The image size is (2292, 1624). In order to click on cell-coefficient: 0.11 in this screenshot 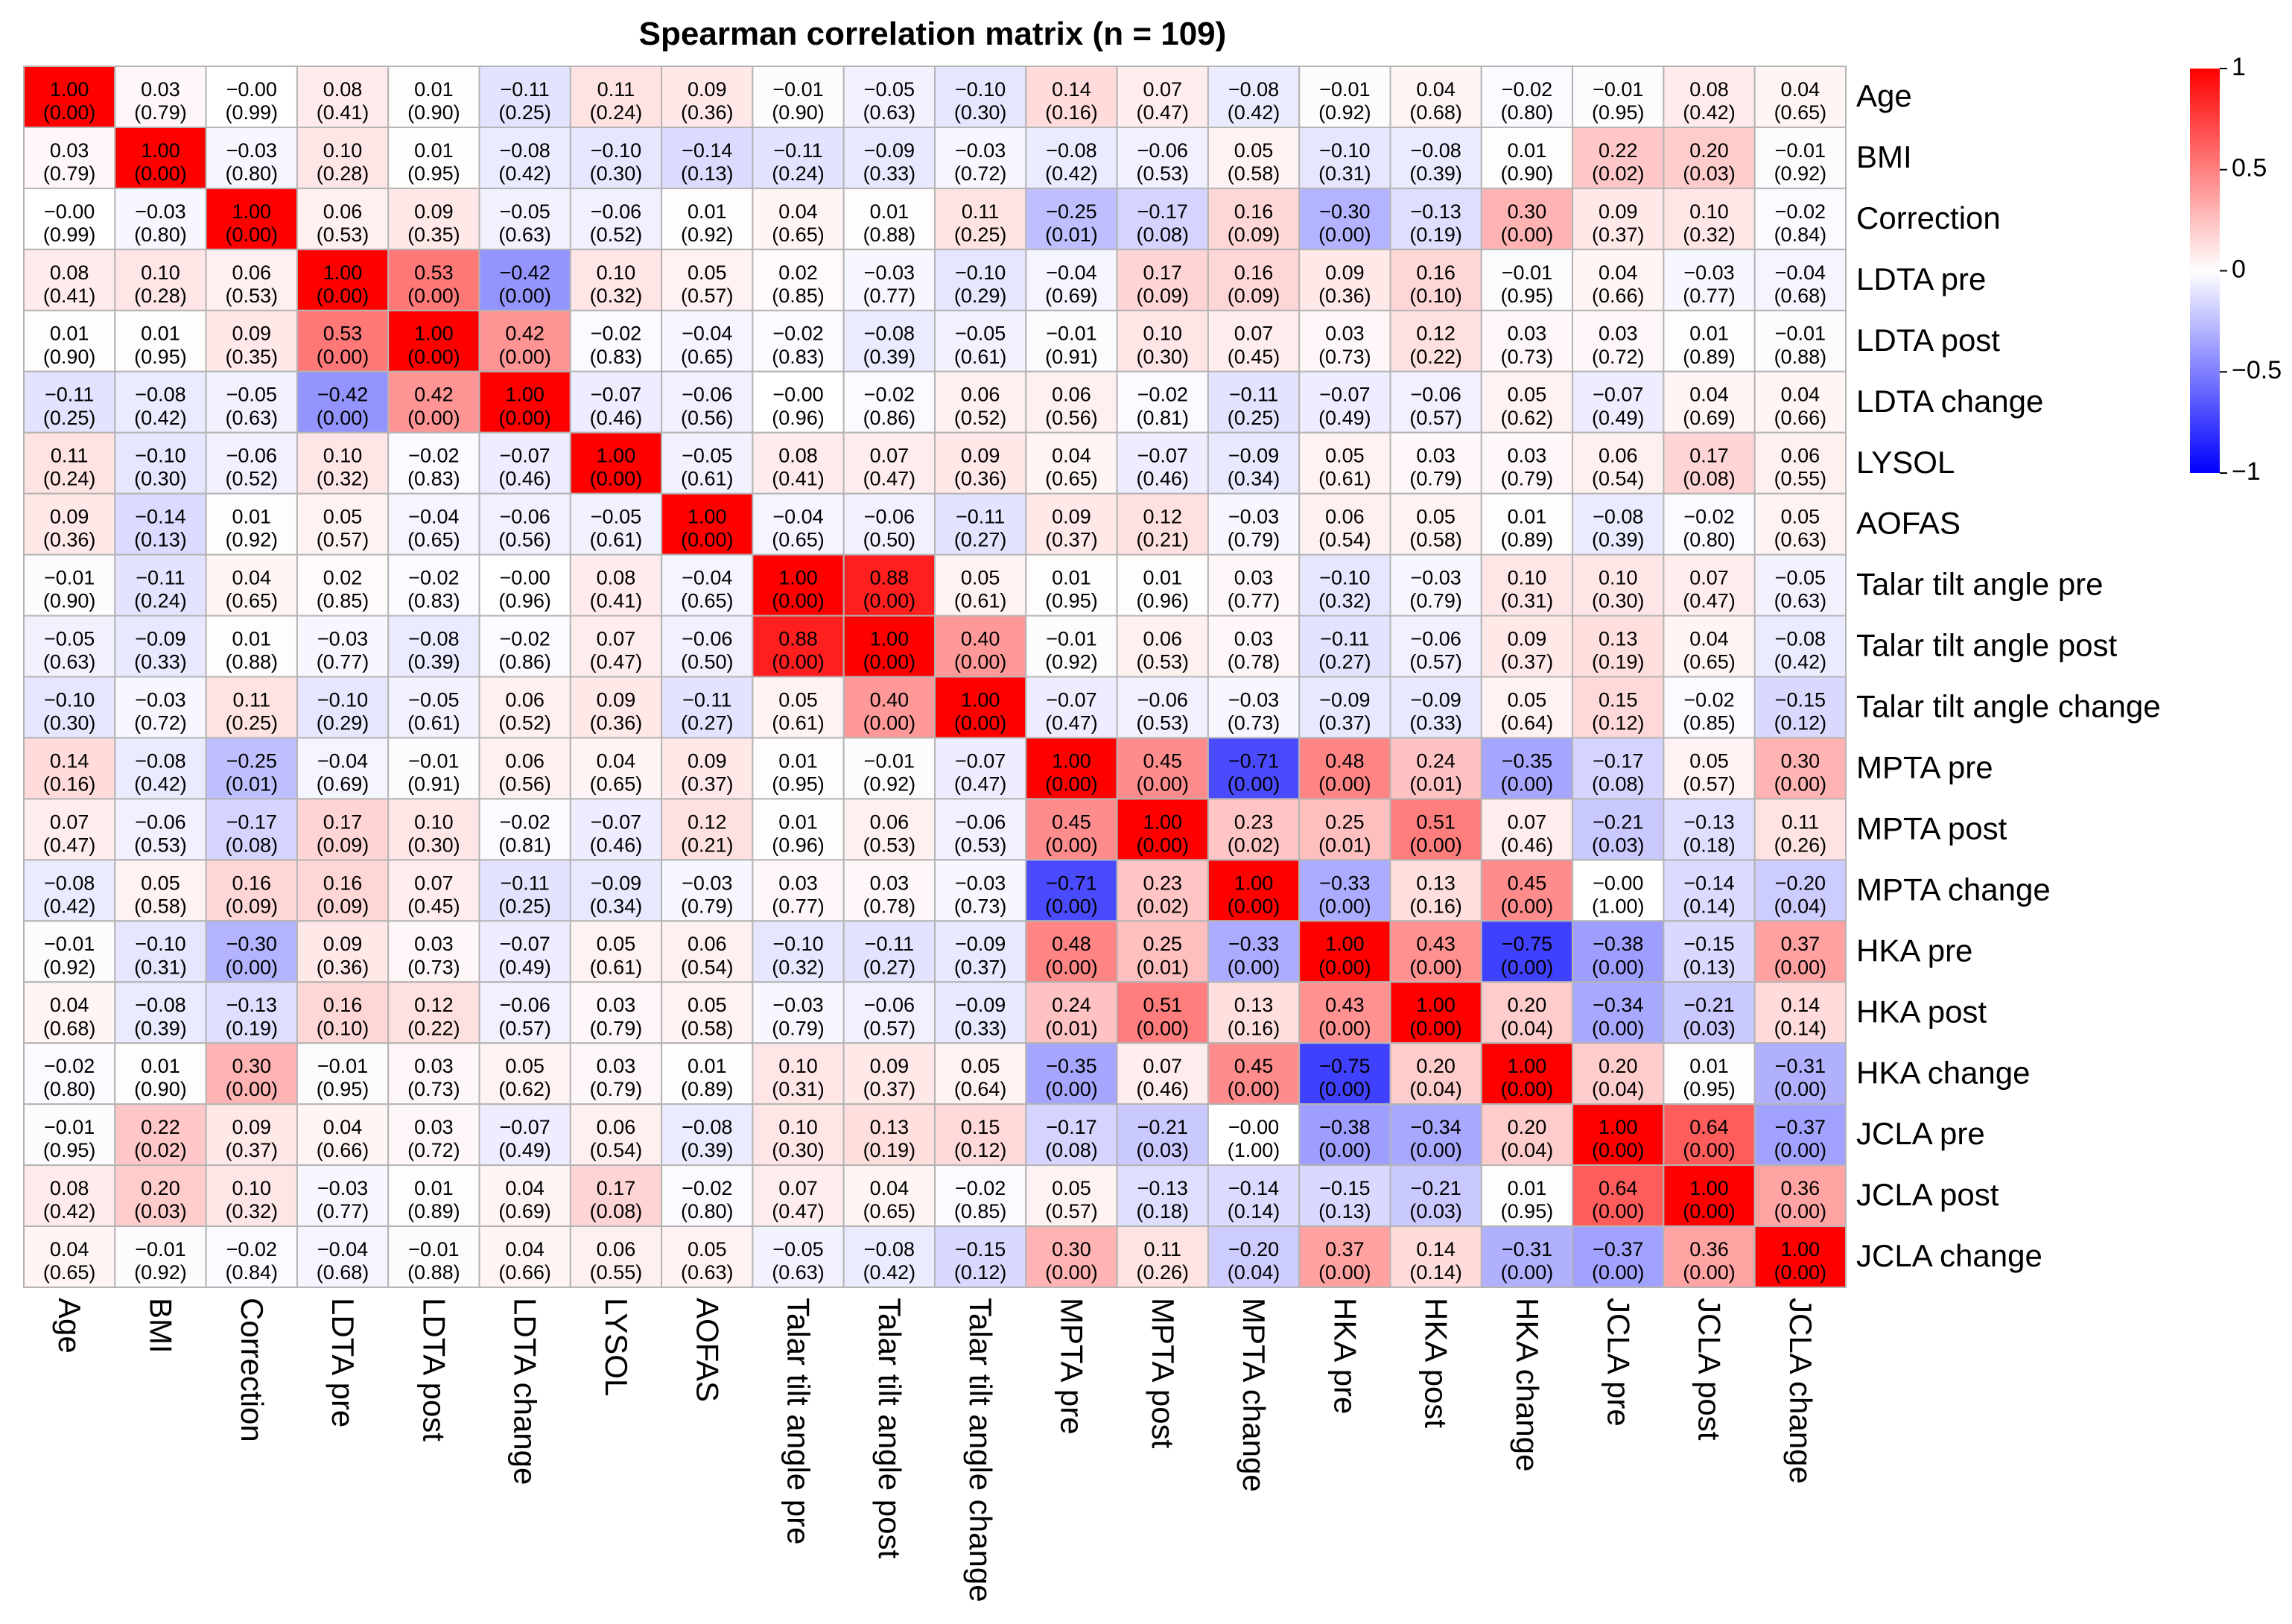, I will do `click(1162, 1249)`.